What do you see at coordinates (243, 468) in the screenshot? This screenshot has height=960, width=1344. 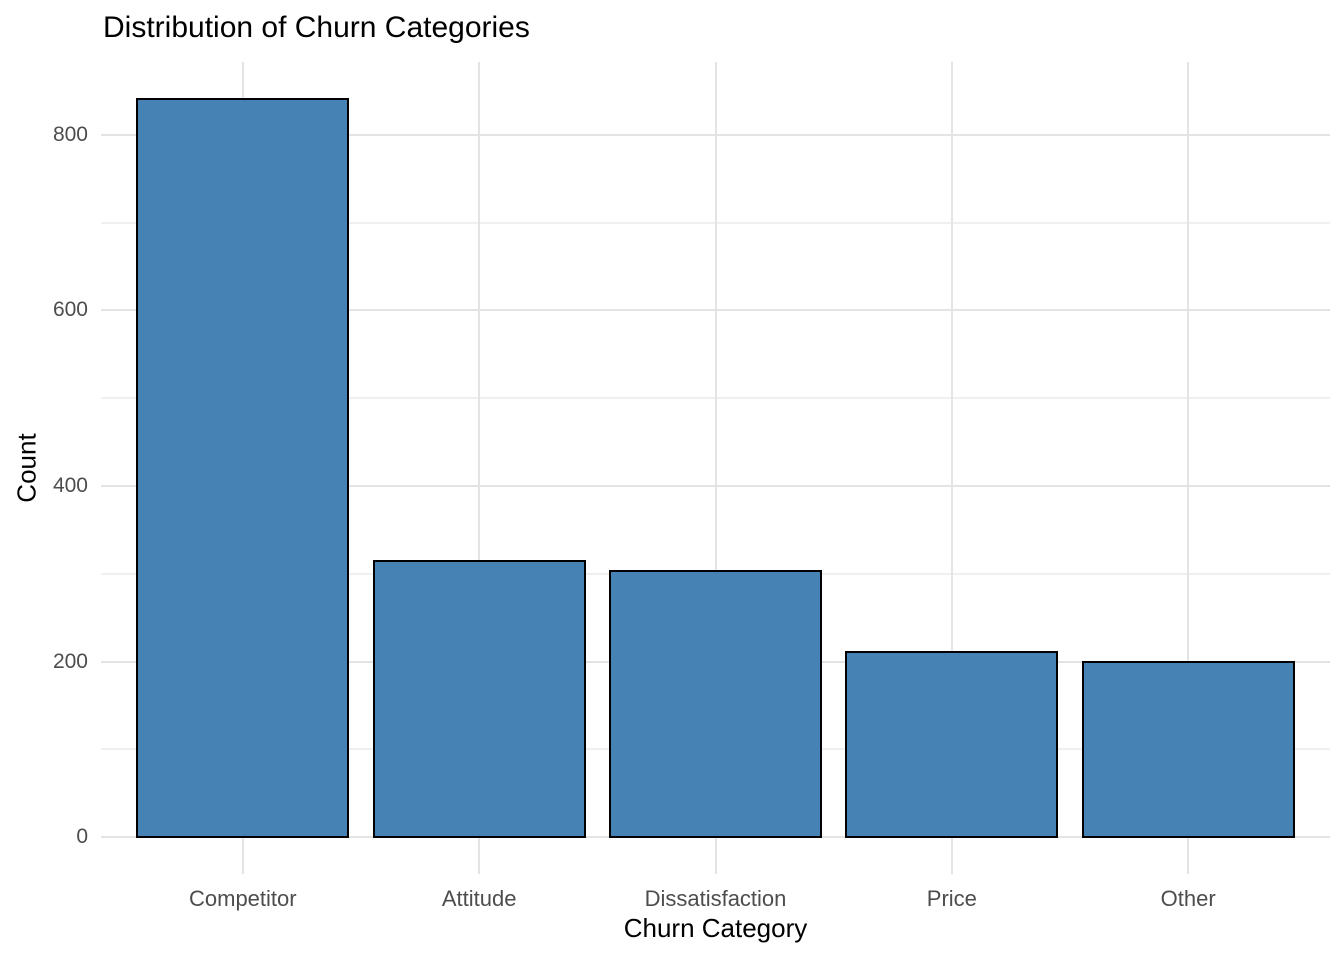 I see `bar-competitor` at bounding box center [243, 468].